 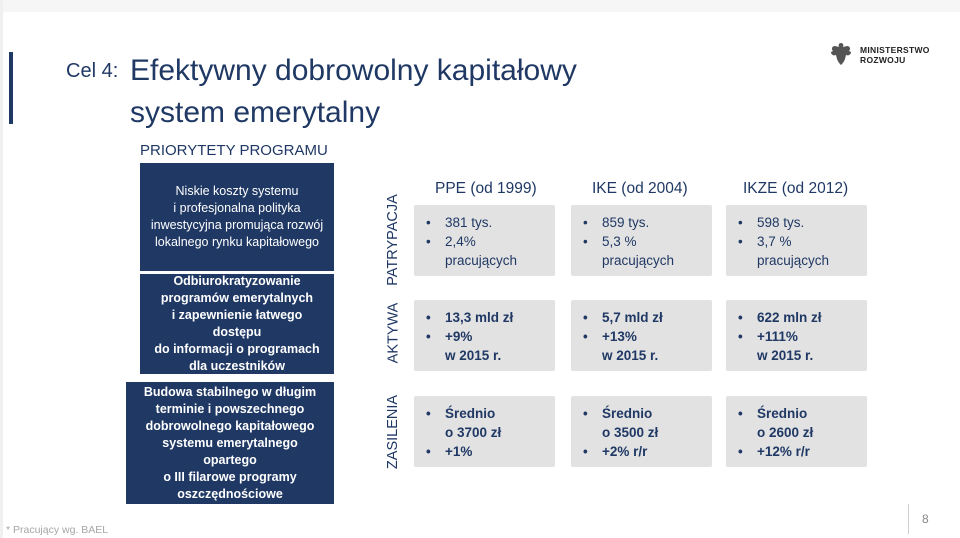 What do you see at coordinates (925, 519) in the screenshot?
I see `page-number: 8` at bounding box center [925, 519].